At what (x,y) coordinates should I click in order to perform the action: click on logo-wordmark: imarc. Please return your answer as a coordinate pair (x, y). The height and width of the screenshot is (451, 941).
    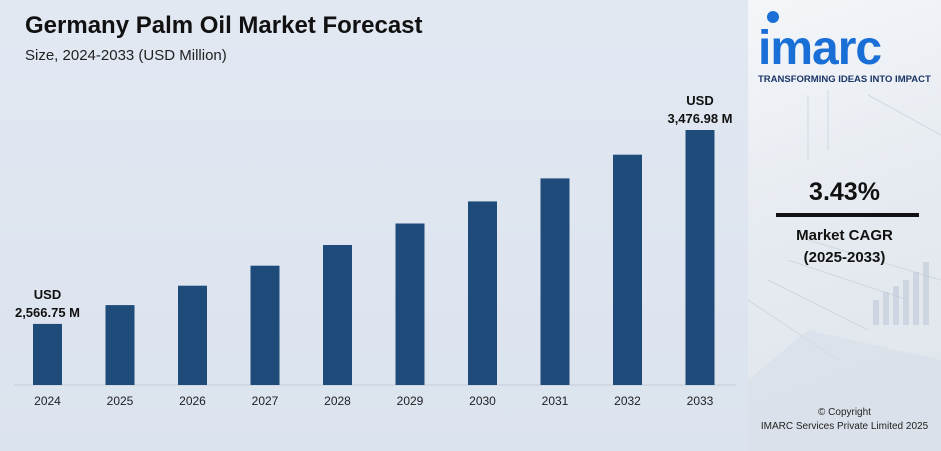
    Looking at the image, I should click on (819, 48).